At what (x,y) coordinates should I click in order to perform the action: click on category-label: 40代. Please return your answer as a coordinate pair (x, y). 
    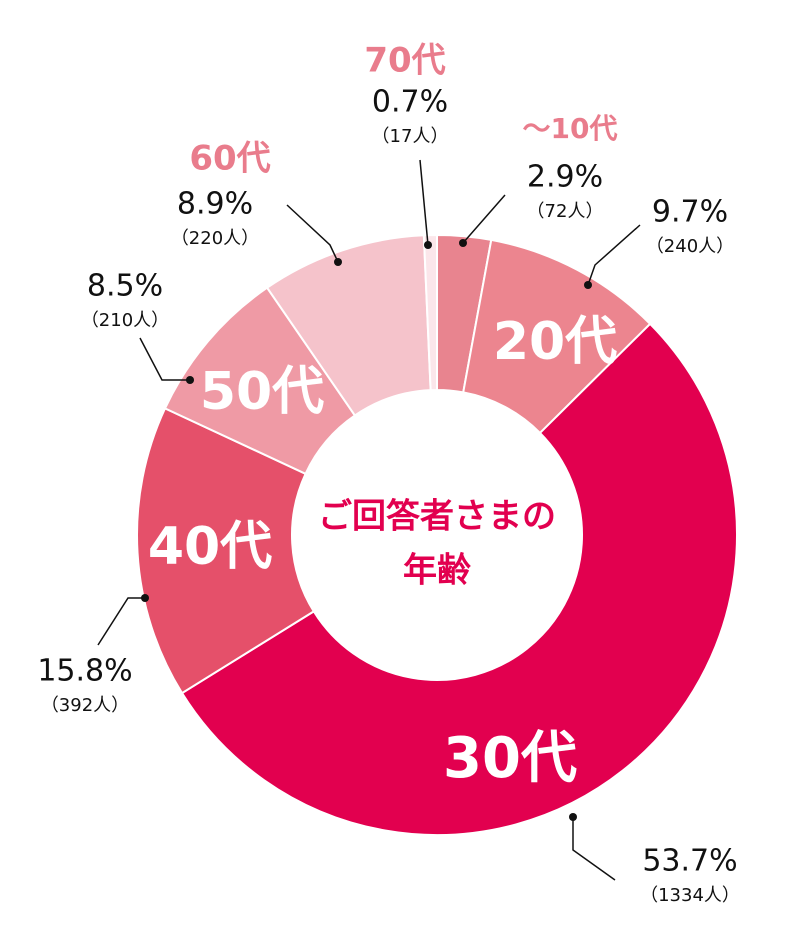
    Looking at the image, I should click on (210, 547).